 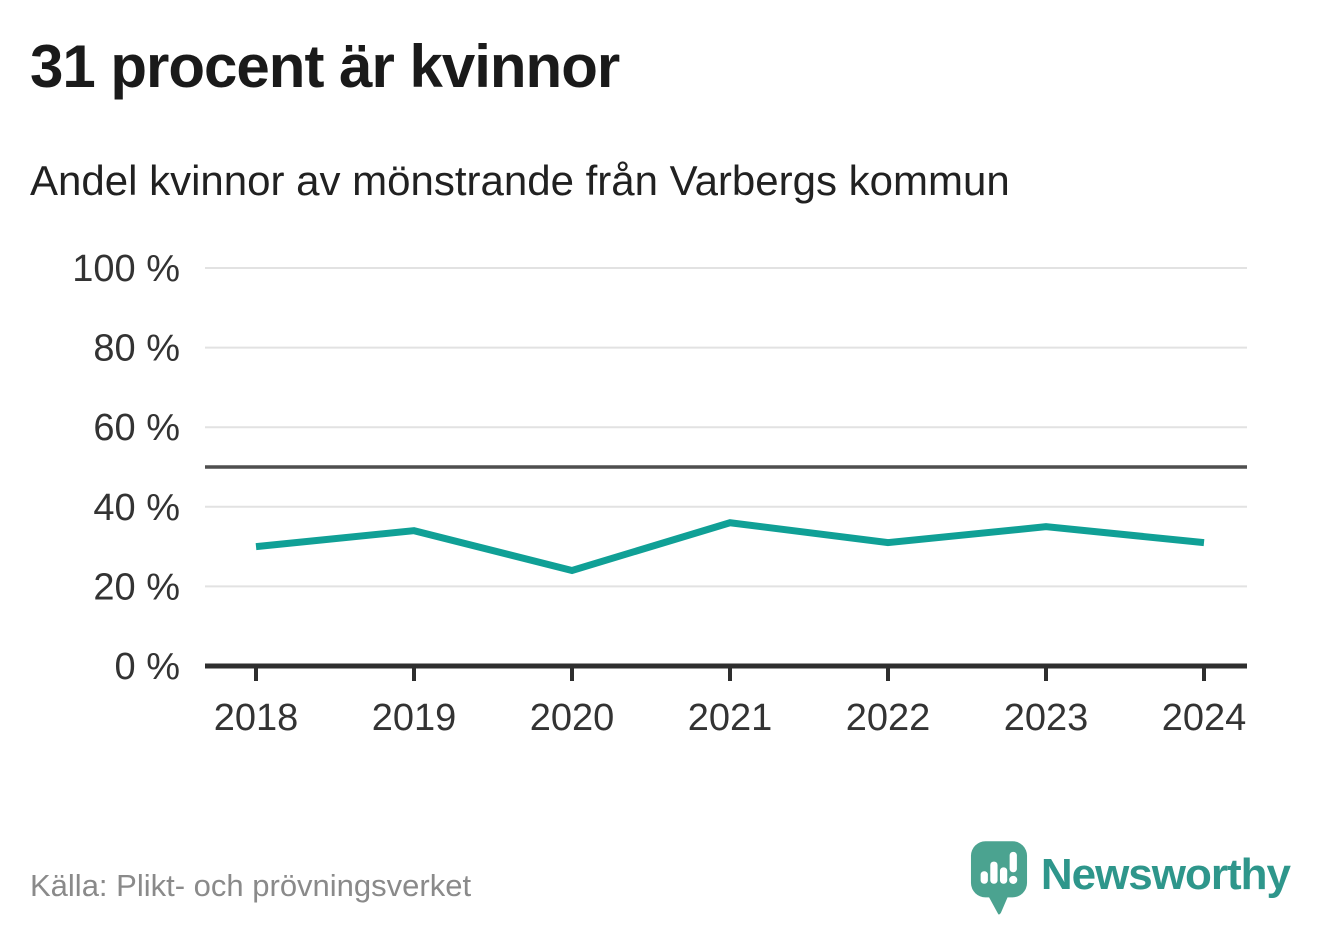 I want to click on y-tick-label: 80 %, so click(x=136, y=349).